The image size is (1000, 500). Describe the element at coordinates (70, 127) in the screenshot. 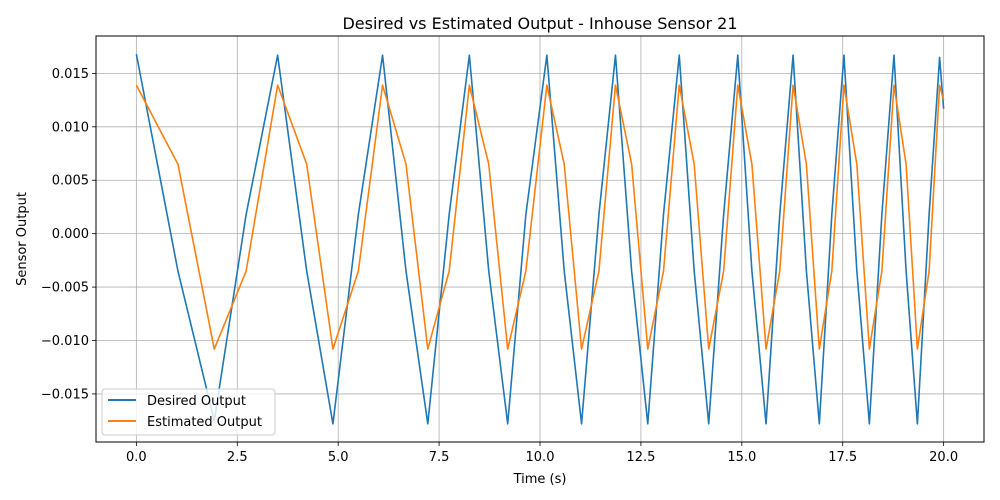

I see `y-tick-label: 0.010` at that location.